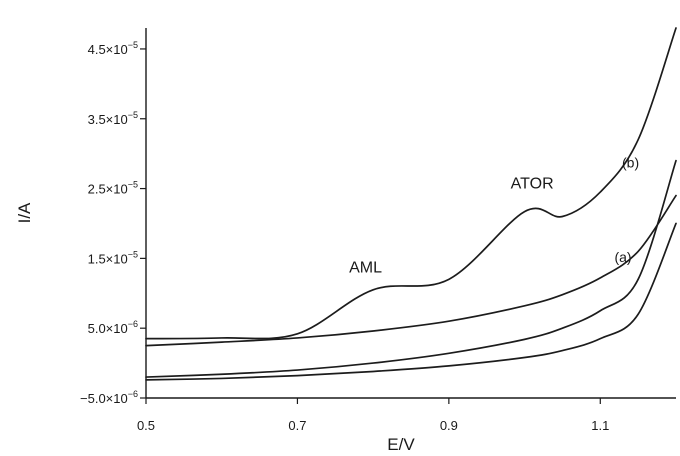 The width and height of the screenshot is (680, 456). I want to click on y-tick-label: 1.5×10⁻⁵, so click(113, 257).